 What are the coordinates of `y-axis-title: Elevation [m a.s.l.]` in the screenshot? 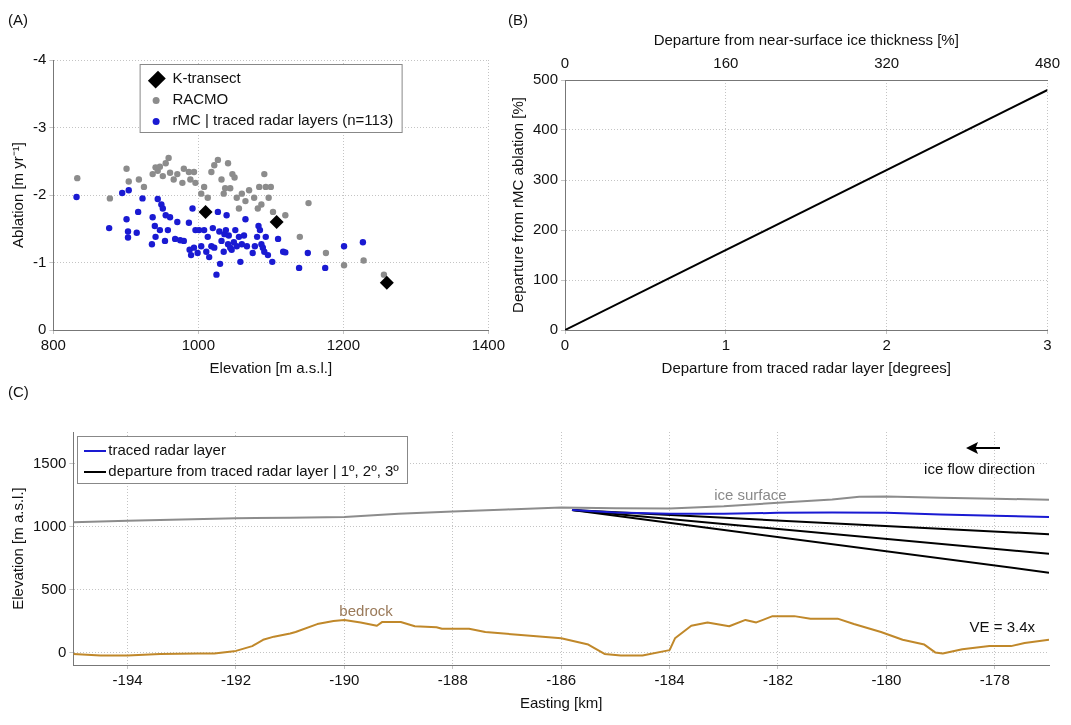 It's located at (18, 548).